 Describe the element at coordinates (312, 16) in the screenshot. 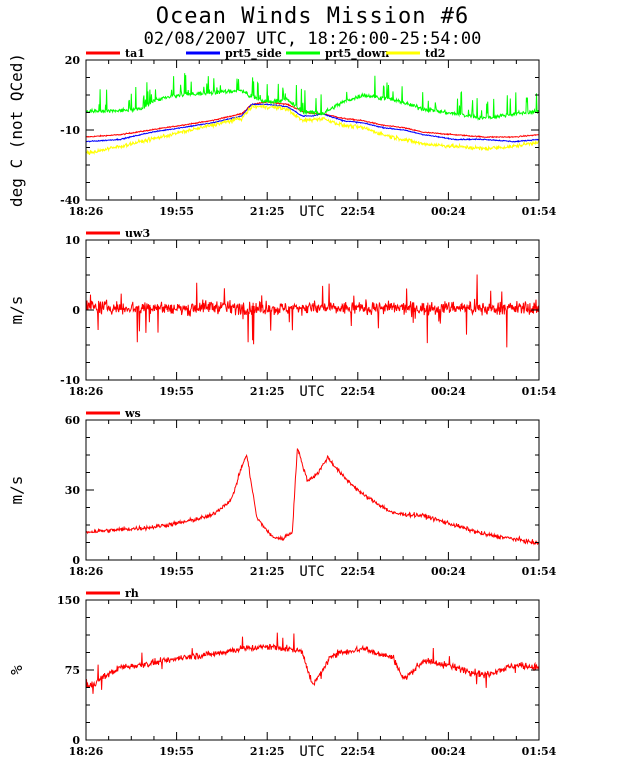

I see `chart-title: Ocean Winds Mission #6` at that location.